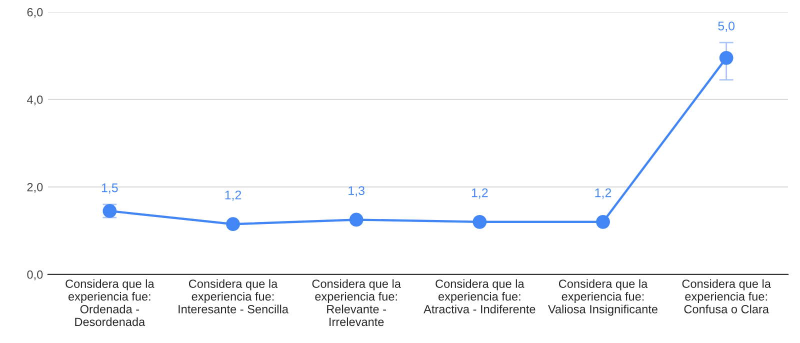 The width and height of the screenshot is (800, 343). I want to click on x-tick-label: Considera que la experiencia fue: Ordenada - Desordenada, so click(110, 302).